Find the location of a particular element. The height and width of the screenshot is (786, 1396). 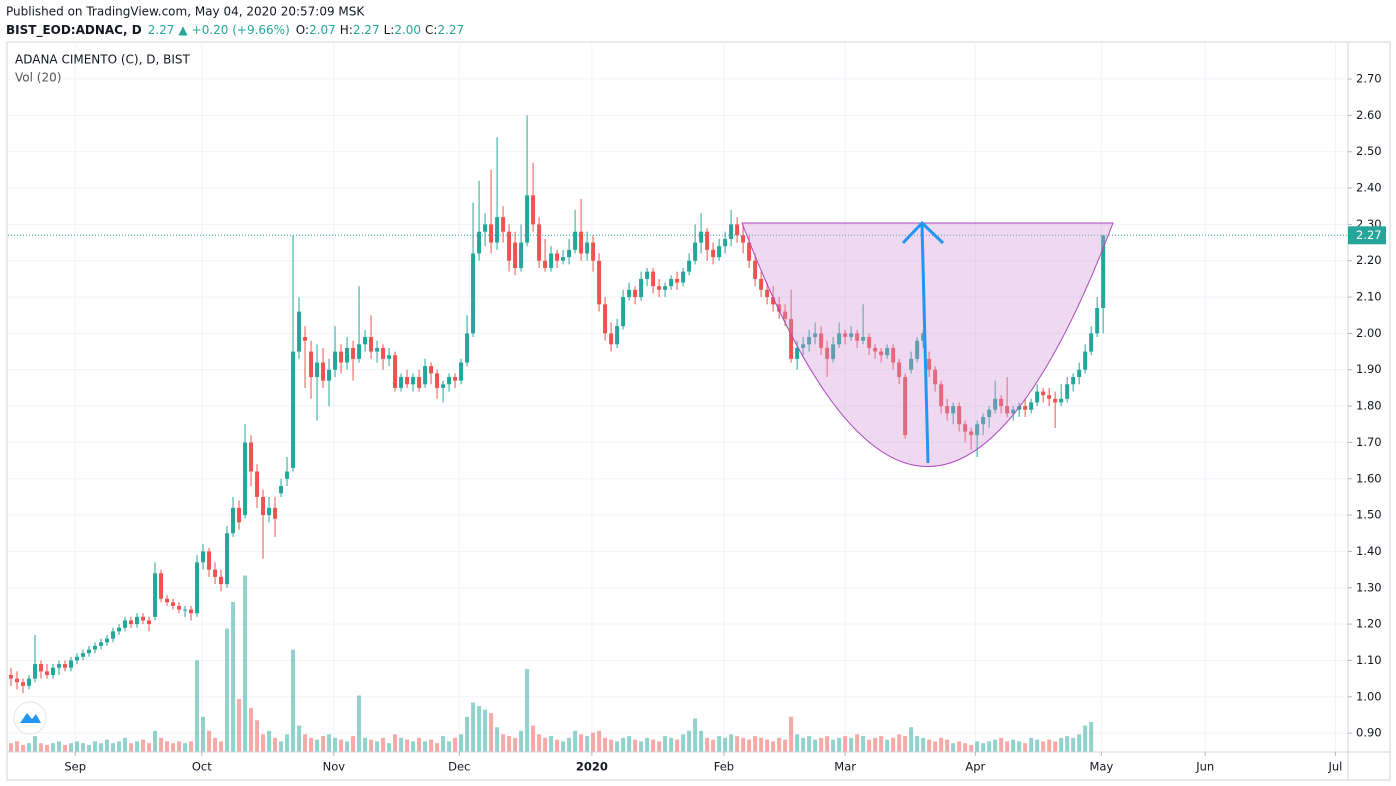

x-tick-label: Jun is located at coordinates (1204, 767).